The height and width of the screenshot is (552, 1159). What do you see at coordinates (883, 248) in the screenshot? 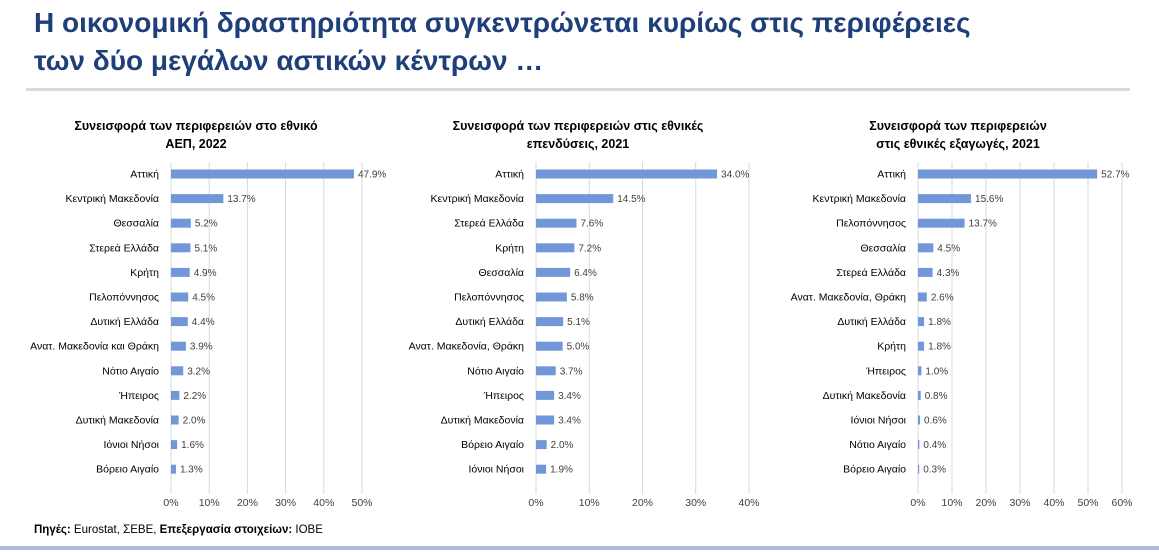
I see `chart3-category-label: Θεσσαλία` at bounding box center [883, 248].